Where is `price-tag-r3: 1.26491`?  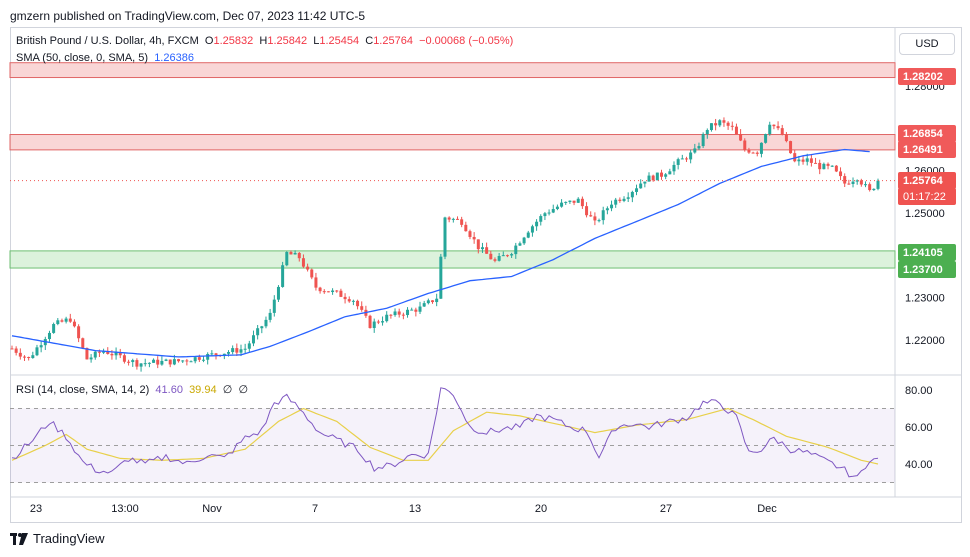 price-tag-r3: 1.26491 is located at coordinates (927, 149).